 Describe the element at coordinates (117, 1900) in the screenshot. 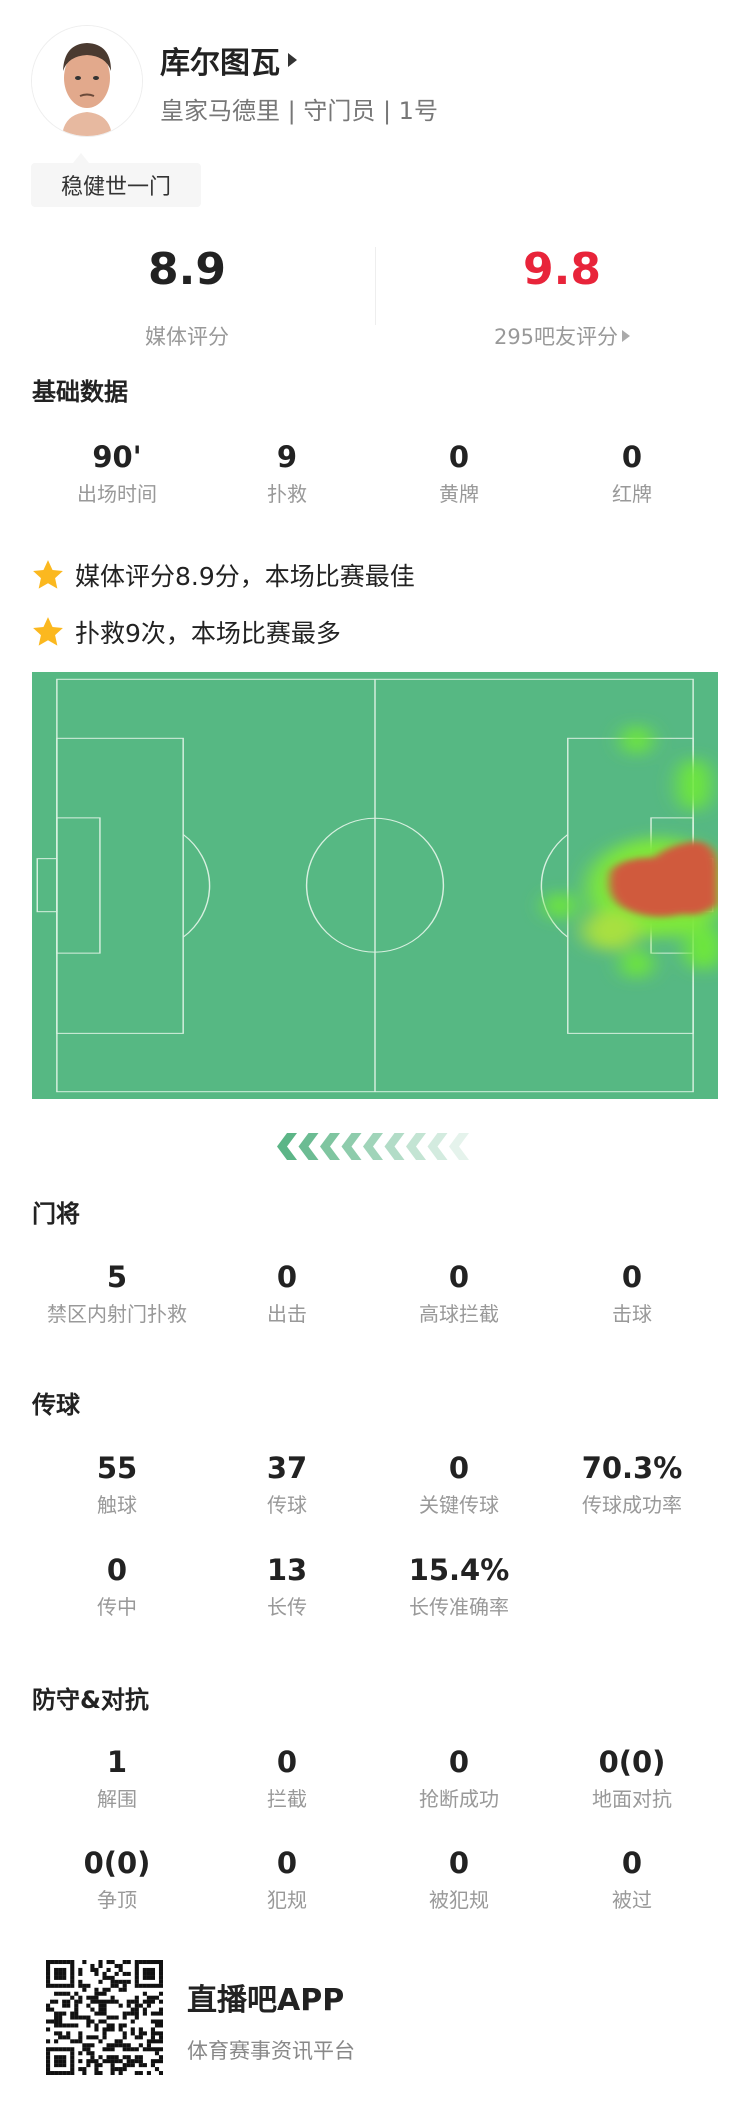

I see `stat-label: 争顶` at that location.